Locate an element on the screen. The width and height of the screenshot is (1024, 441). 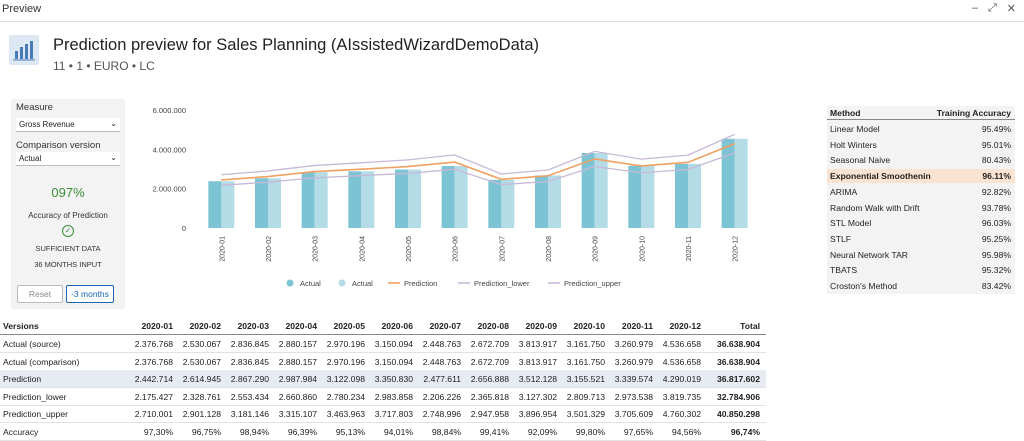
method-accuracy: 83.42% is located at coordinates (996, 286).